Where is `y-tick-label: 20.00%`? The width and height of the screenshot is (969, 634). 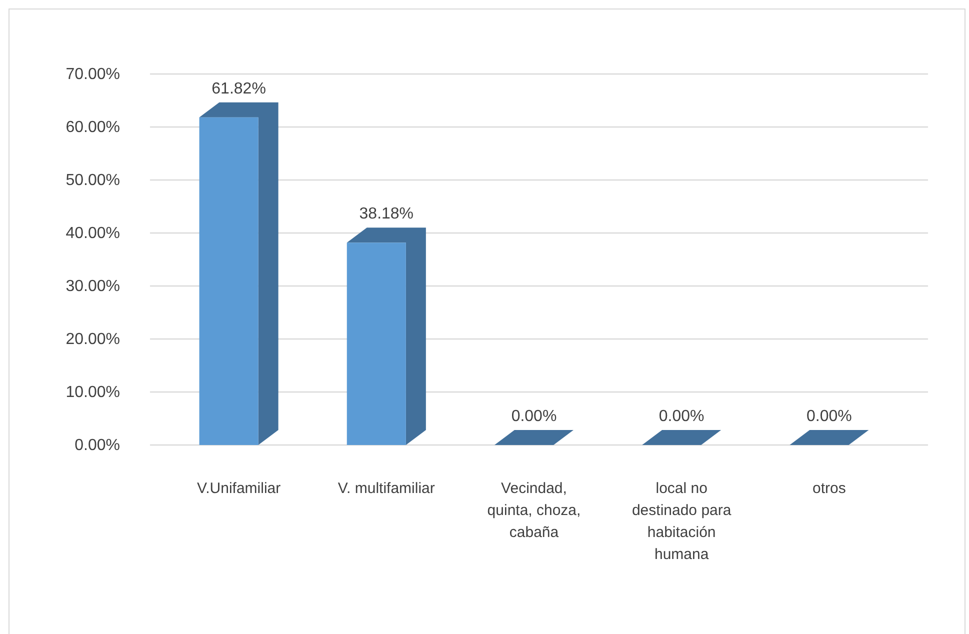
y-tick-label: 20.00% is located at coordinates (93, 339).